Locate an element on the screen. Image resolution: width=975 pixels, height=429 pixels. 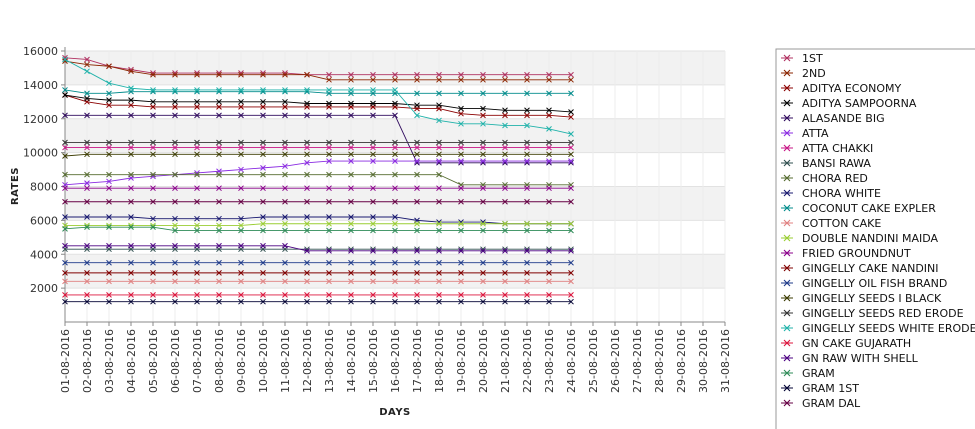
legend-item: ALASANDE BIG is located at coordinates (833, 118).